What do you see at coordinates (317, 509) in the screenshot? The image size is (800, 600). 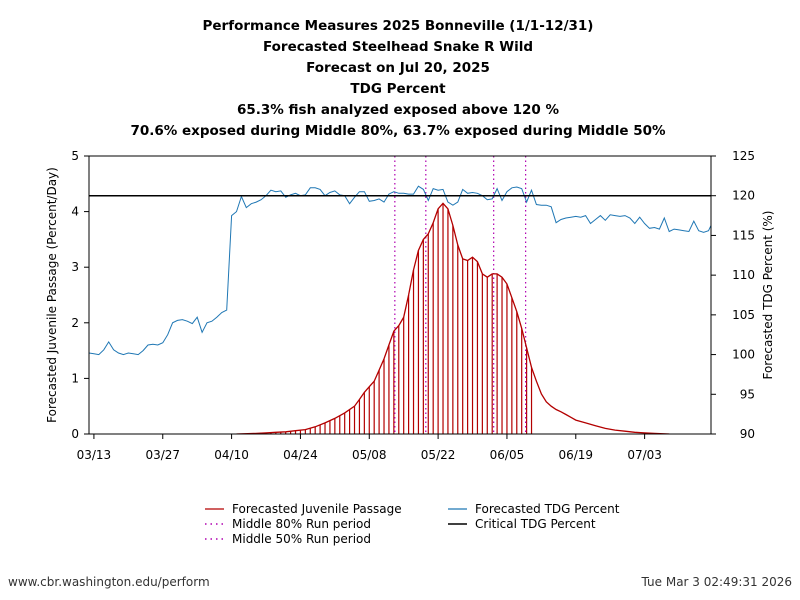 I see `legend-label-1: Forecasted Juvenile Passage` at bounding box center [317, 509].